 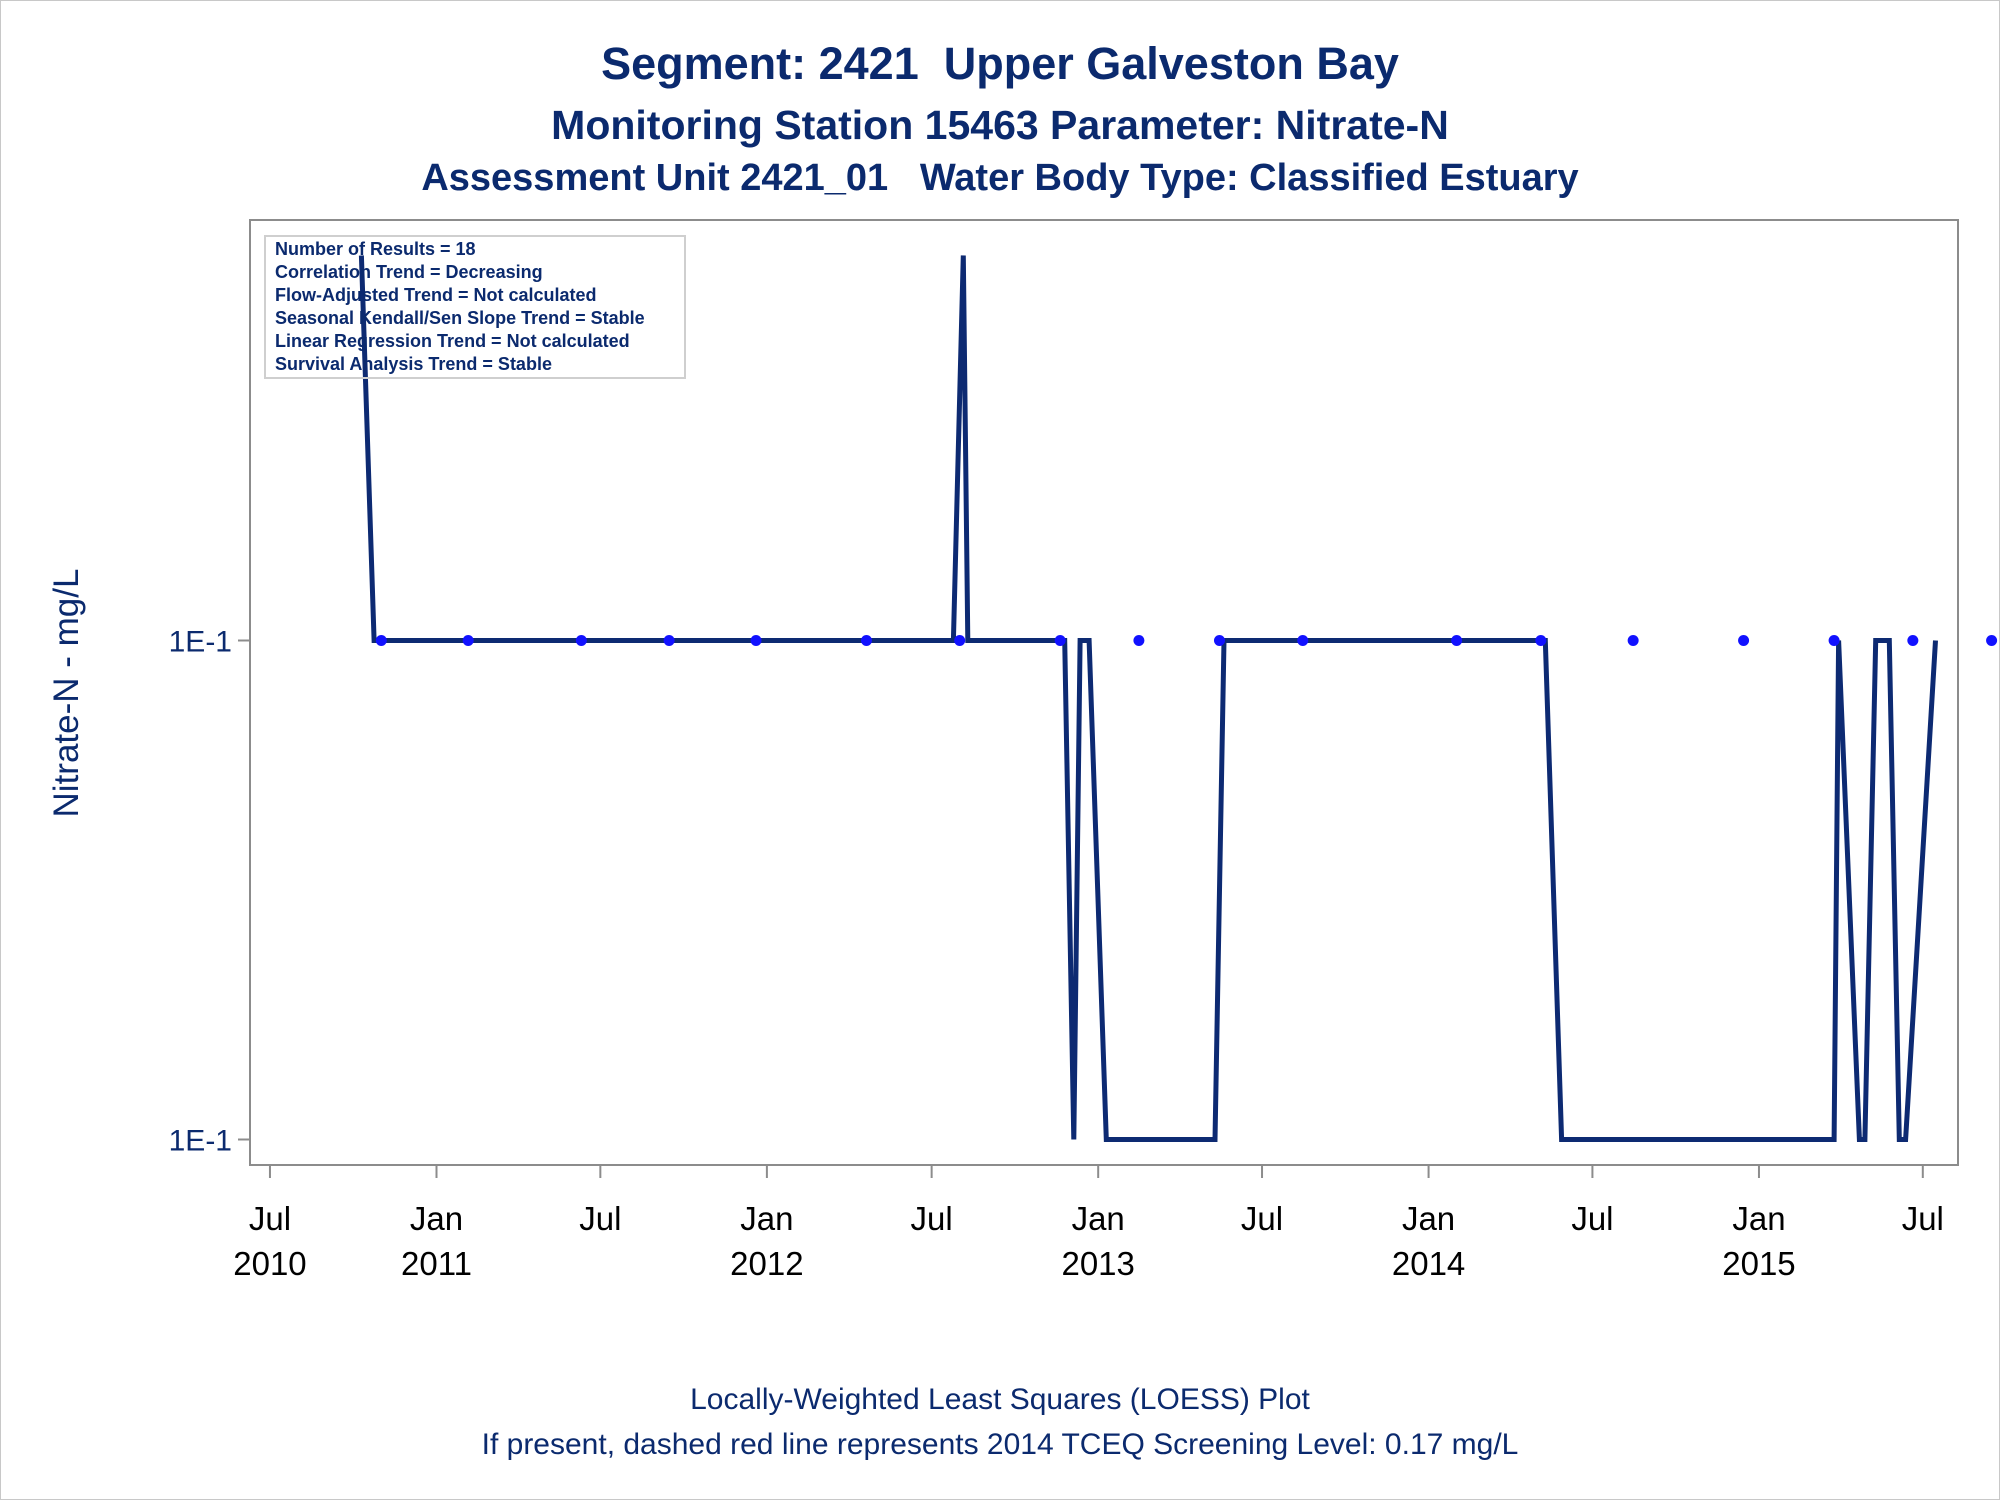 What do you see at coordinates (436, 1263) in the screenshot?
I see `x-tick-year-label: 2011` at bounding box center [436, 1263].